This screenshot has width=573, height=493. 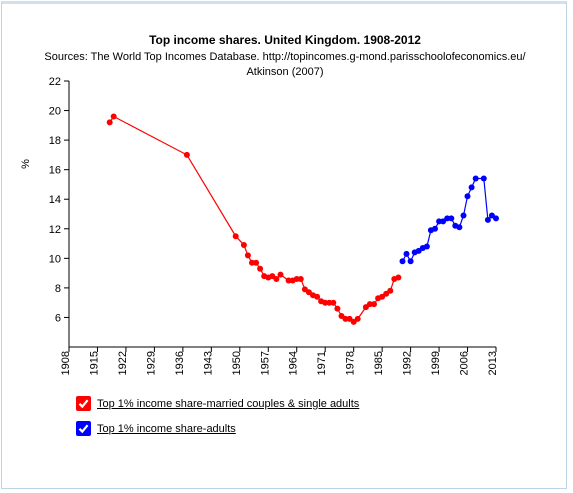 I want to click on y-axis-label: %, so click(x=26, y=164).